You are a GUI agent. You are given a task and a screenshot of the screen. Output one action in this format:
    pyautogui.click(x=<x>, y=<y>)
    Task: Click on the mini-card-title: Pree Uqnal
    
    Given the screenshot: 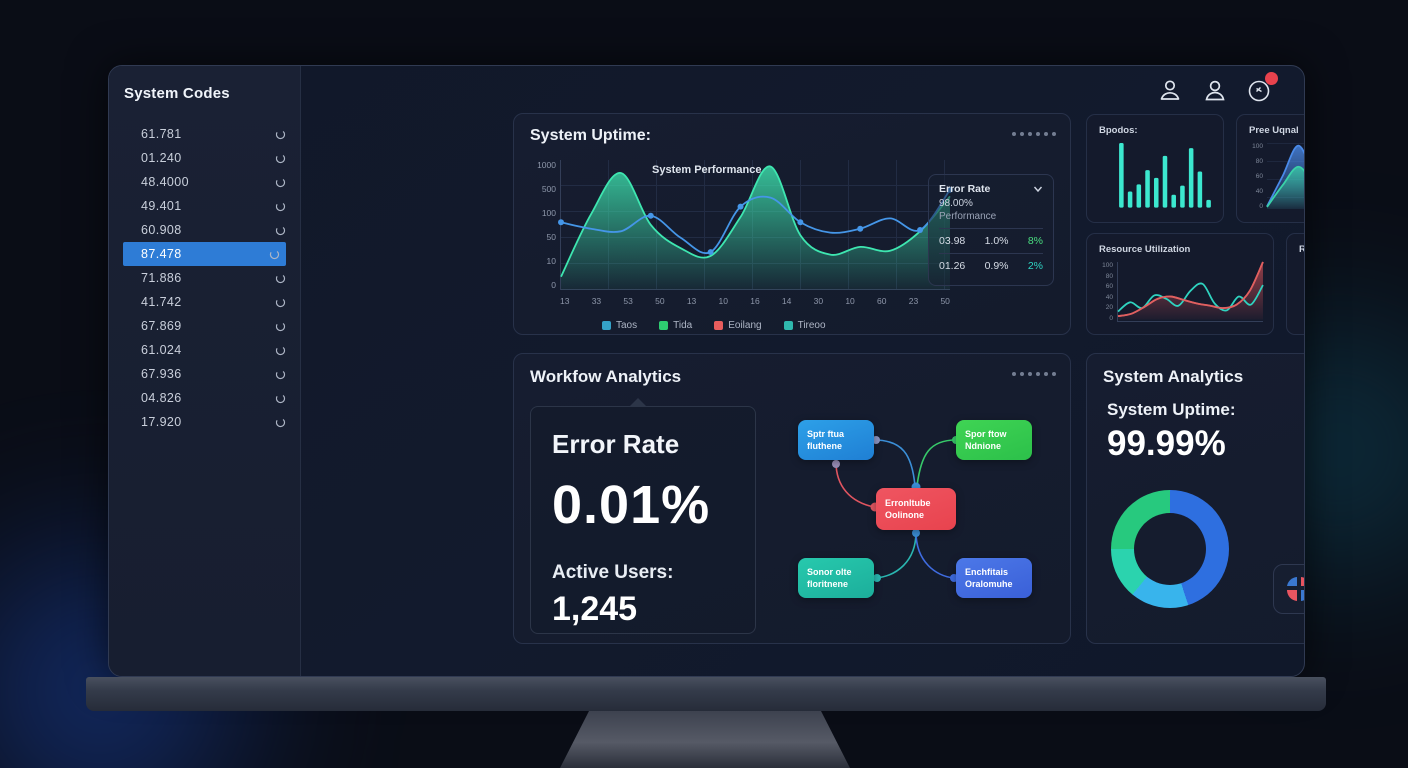 What is the action you would take?
    pyautogui.click(x=1274, y=130)
    